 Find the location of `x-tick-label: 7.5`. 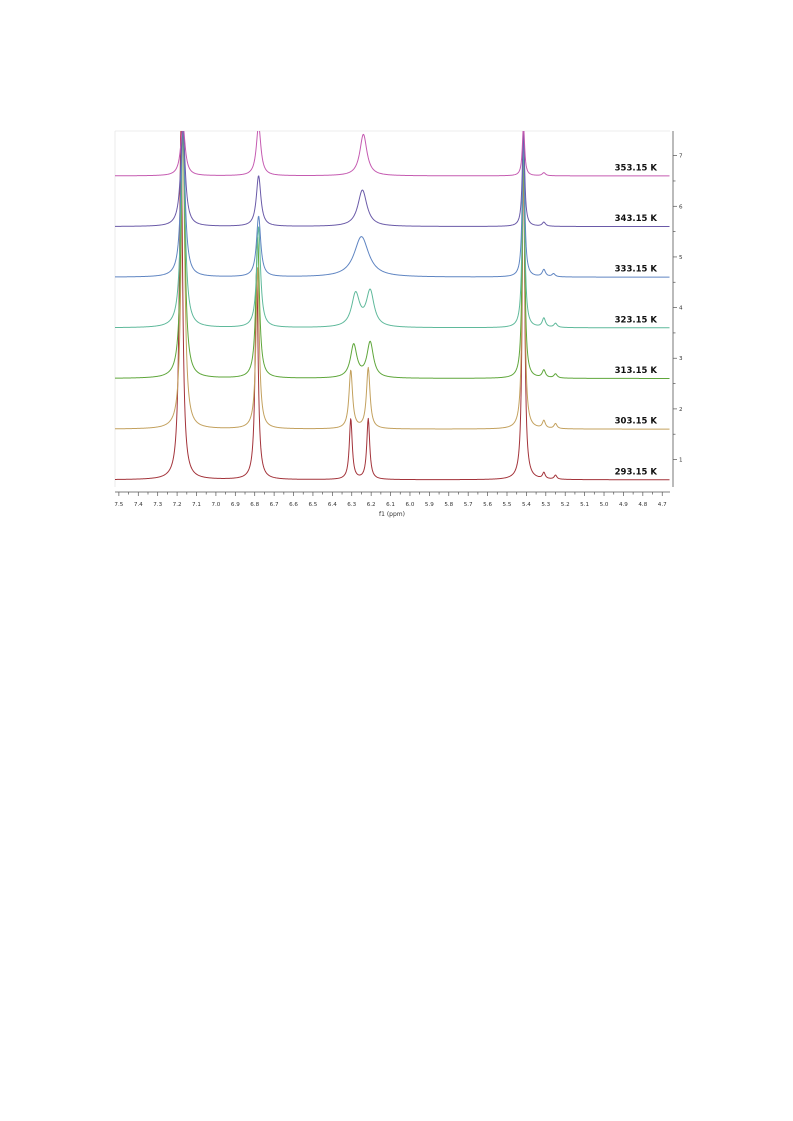

x-tick-label: 7.5 is located at coordinates (118, 505).